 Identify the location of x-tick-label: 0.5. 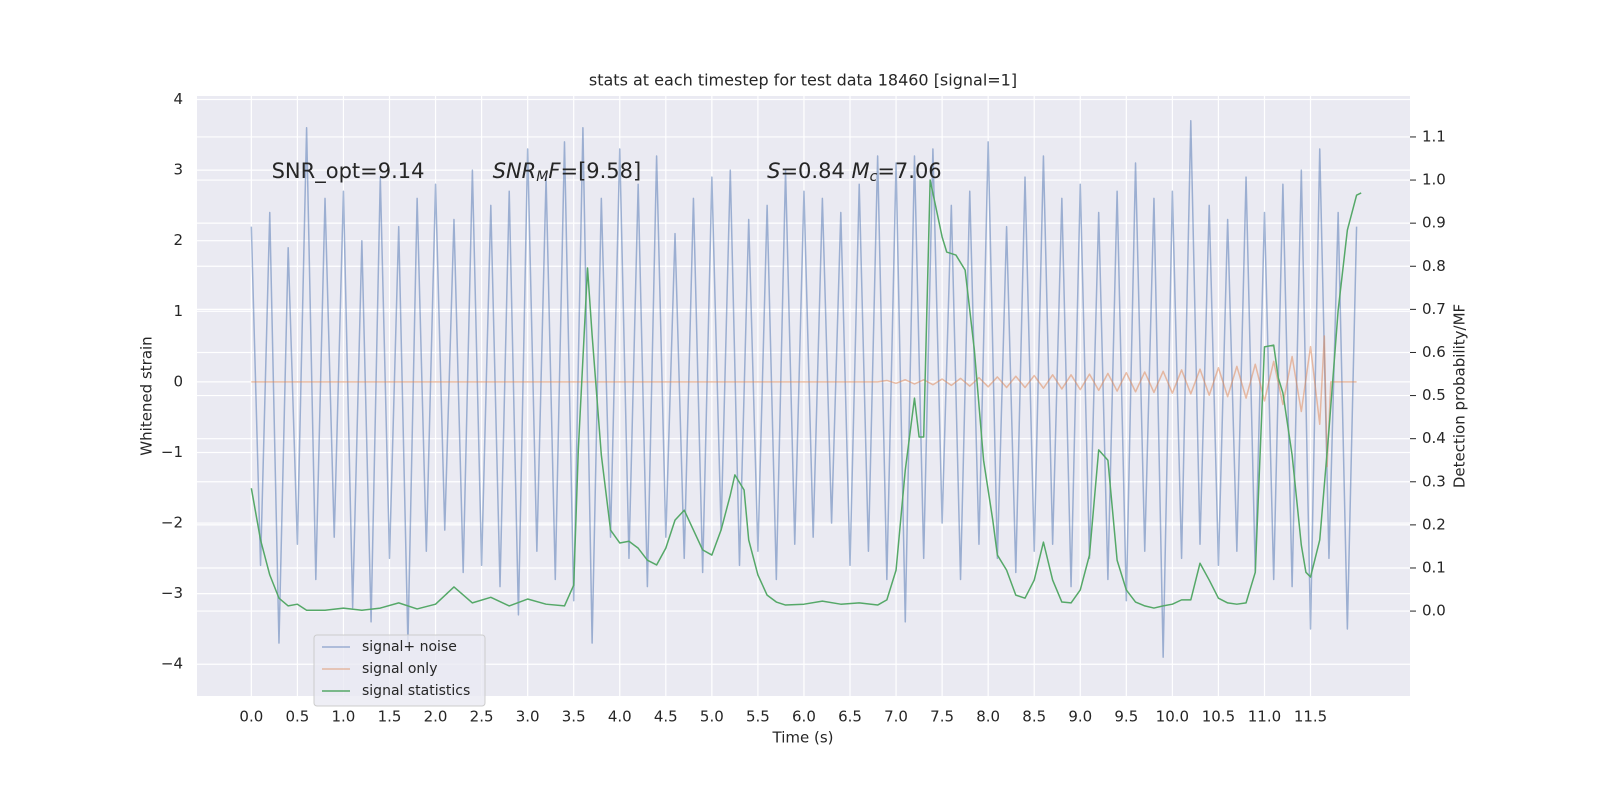
(297, 717).